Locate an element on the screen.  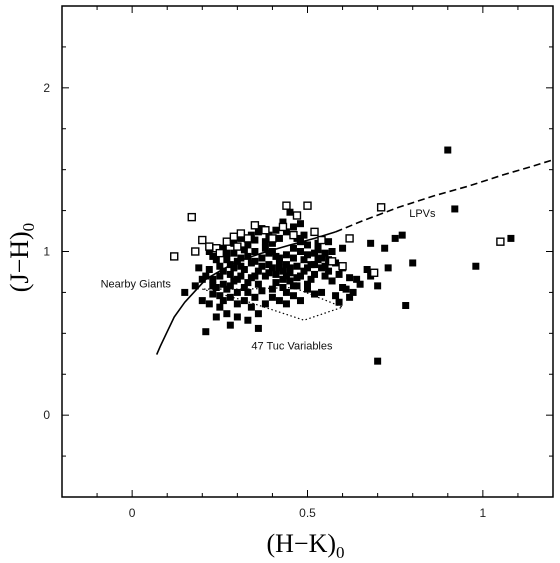
y-axis-title: (J−H)0 is located at coordinates (21, 257).